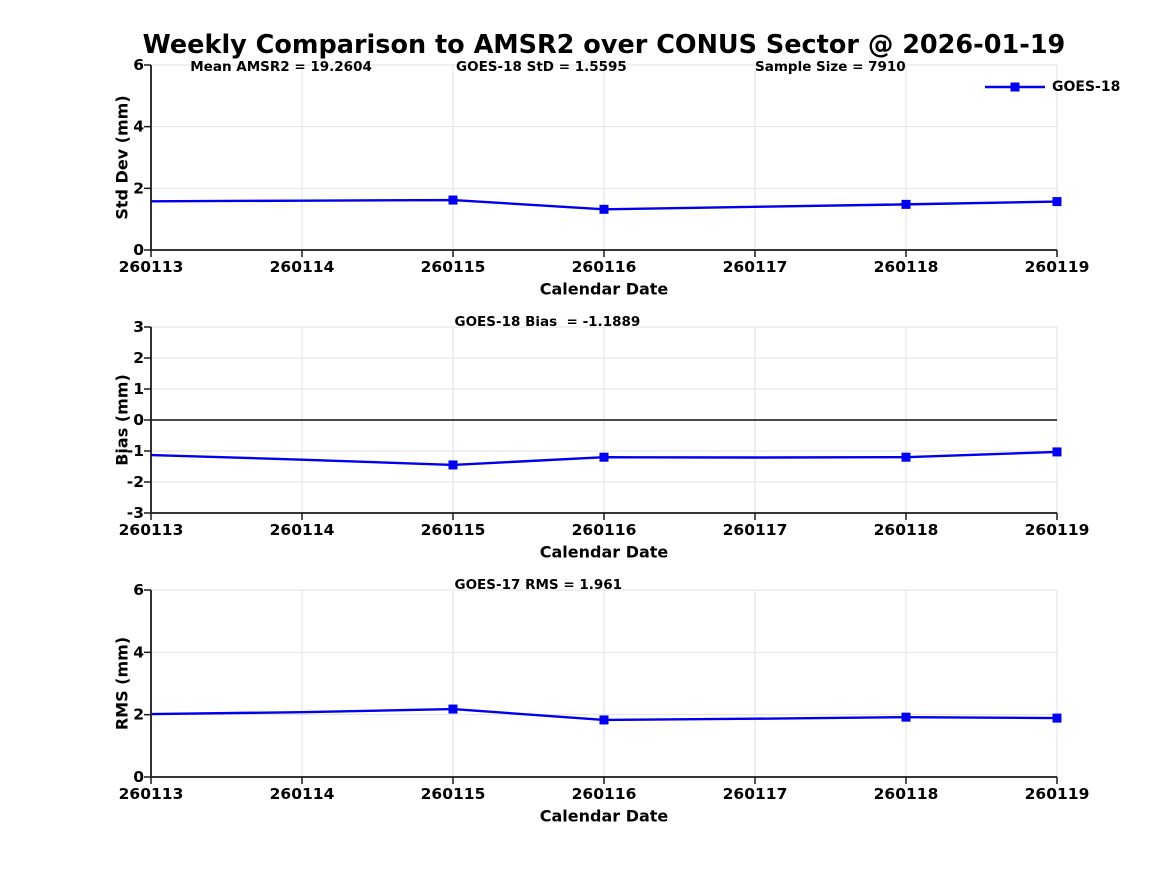 The height and width of the screenshot is (875, 1167). What do you see at coordinates (135, 482) in the screenshot?
I see `y-tick-label: -2` at bounding box center [135, 482].